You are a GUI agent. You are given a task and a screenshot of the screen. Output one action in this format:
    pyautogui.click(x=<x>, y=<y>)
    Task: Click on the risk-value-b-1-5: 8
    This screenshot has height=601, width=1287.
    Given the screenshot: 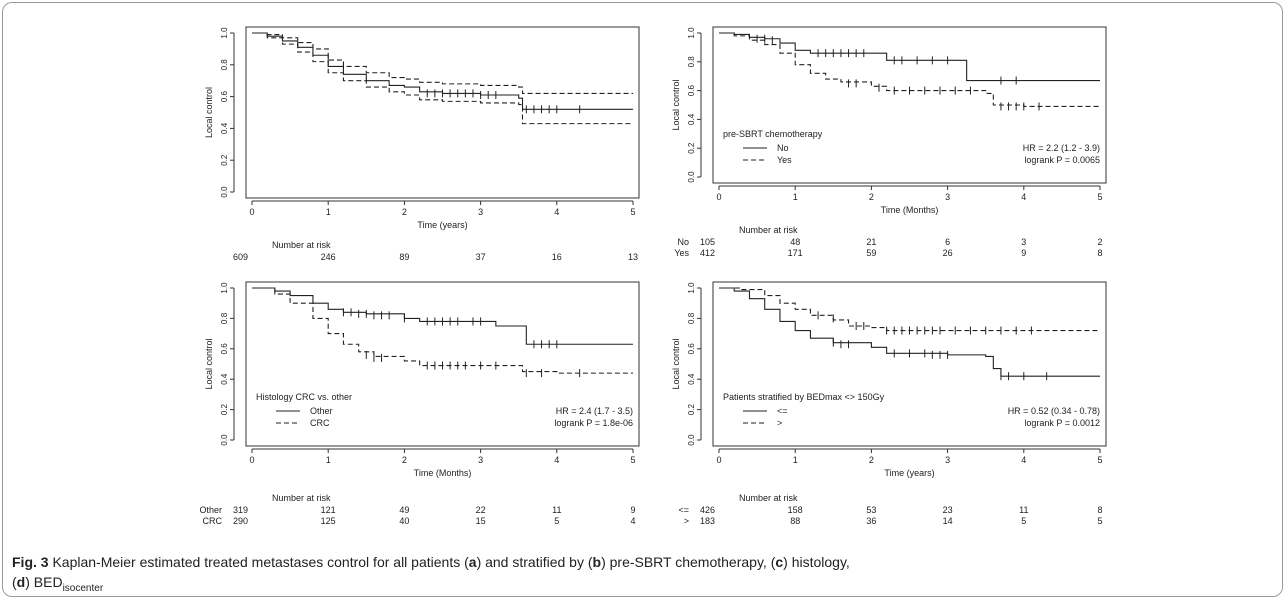 What is the action you would take?
    pyautogui.click(x=1099, y=253)
    